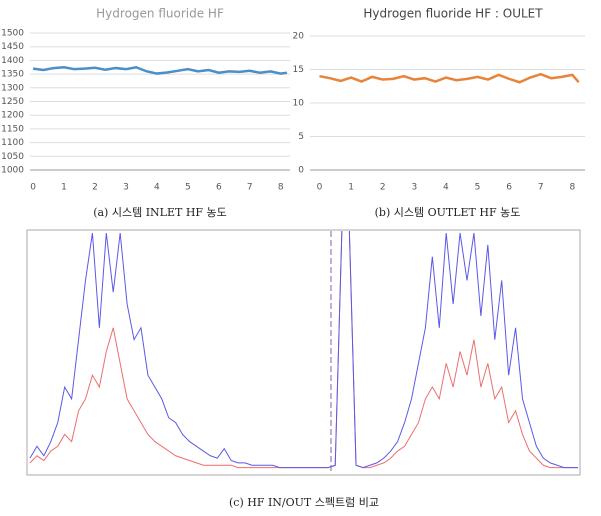  What do you see at coordinates (453, 14) in the screenshot?
I see `chart-title: Hydrogen fluoride HF : OULET` at bounding box center [453, 14].